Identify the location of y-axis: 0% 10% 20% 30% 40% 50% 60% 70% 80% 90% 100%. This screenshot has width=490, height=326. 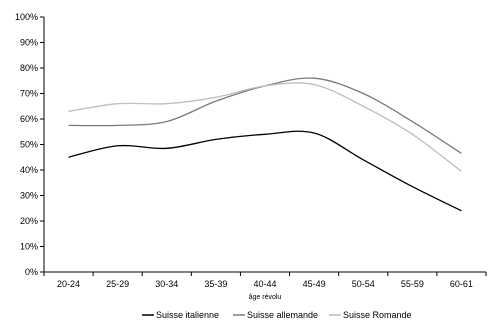
(30, 144).